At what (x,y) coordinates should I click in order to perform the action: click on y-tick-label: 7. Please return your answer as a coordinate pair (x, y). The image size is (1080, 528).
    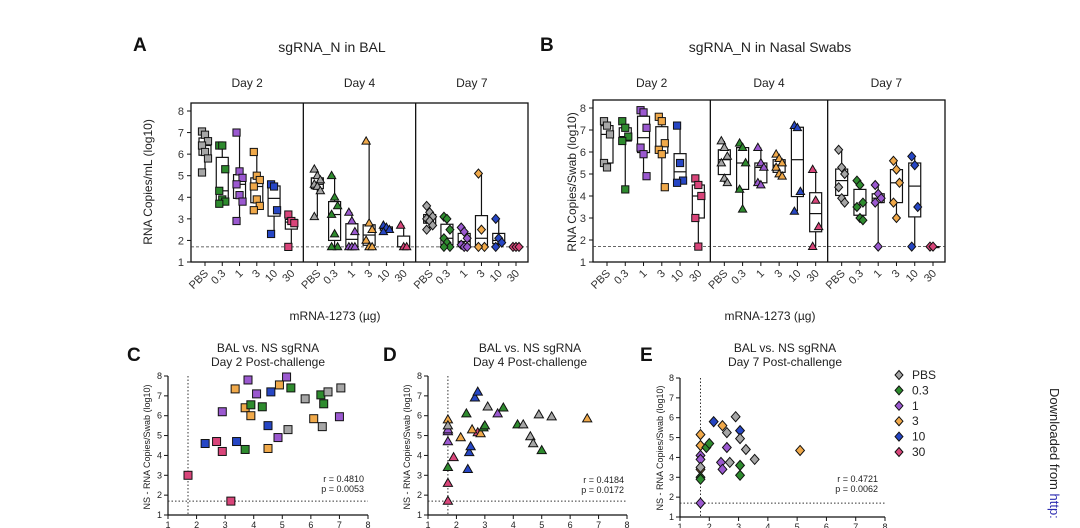
    Looking at the image, I should click on (419, 396).